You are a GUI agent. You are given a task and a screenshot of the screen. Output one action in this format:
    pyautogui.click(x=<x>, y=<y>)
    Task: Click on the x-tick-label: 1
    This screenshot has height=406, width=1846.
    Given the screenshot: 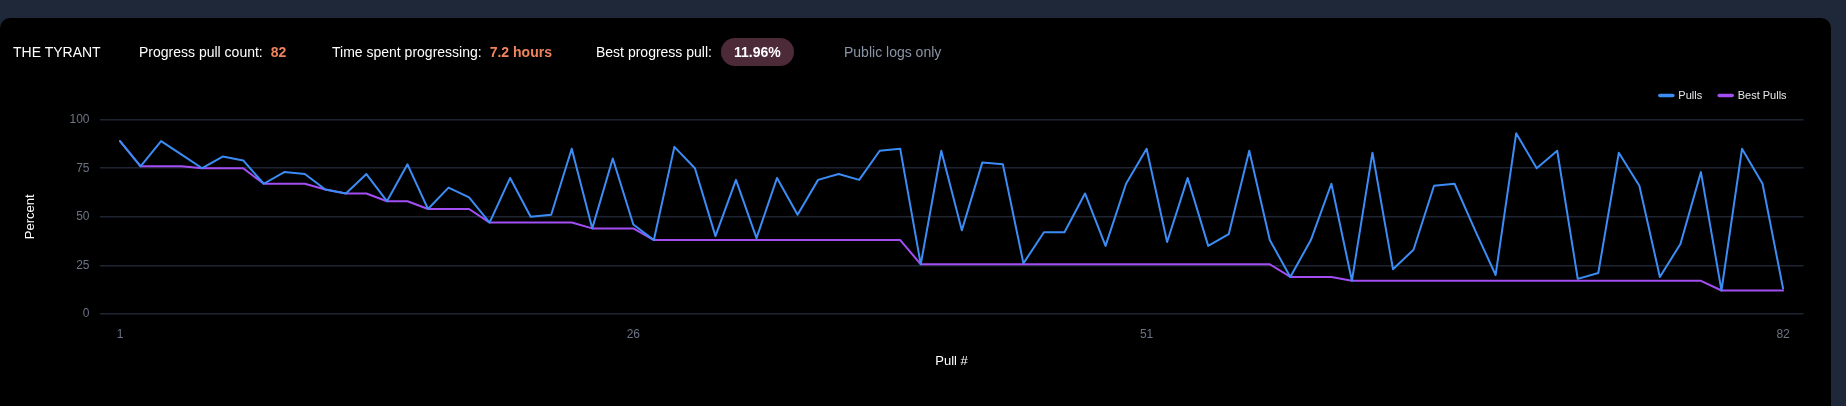 What is the action you would take?
    pyautogui.click(x=120, y=334)
    